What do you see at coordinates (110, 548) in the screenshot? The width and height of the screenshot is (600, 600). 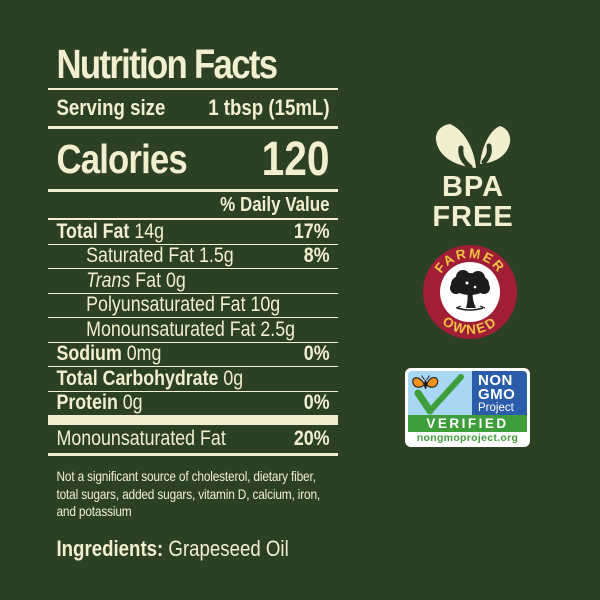 I see `ingredients-label: Ingredients:` at bounding box center [110, 548].